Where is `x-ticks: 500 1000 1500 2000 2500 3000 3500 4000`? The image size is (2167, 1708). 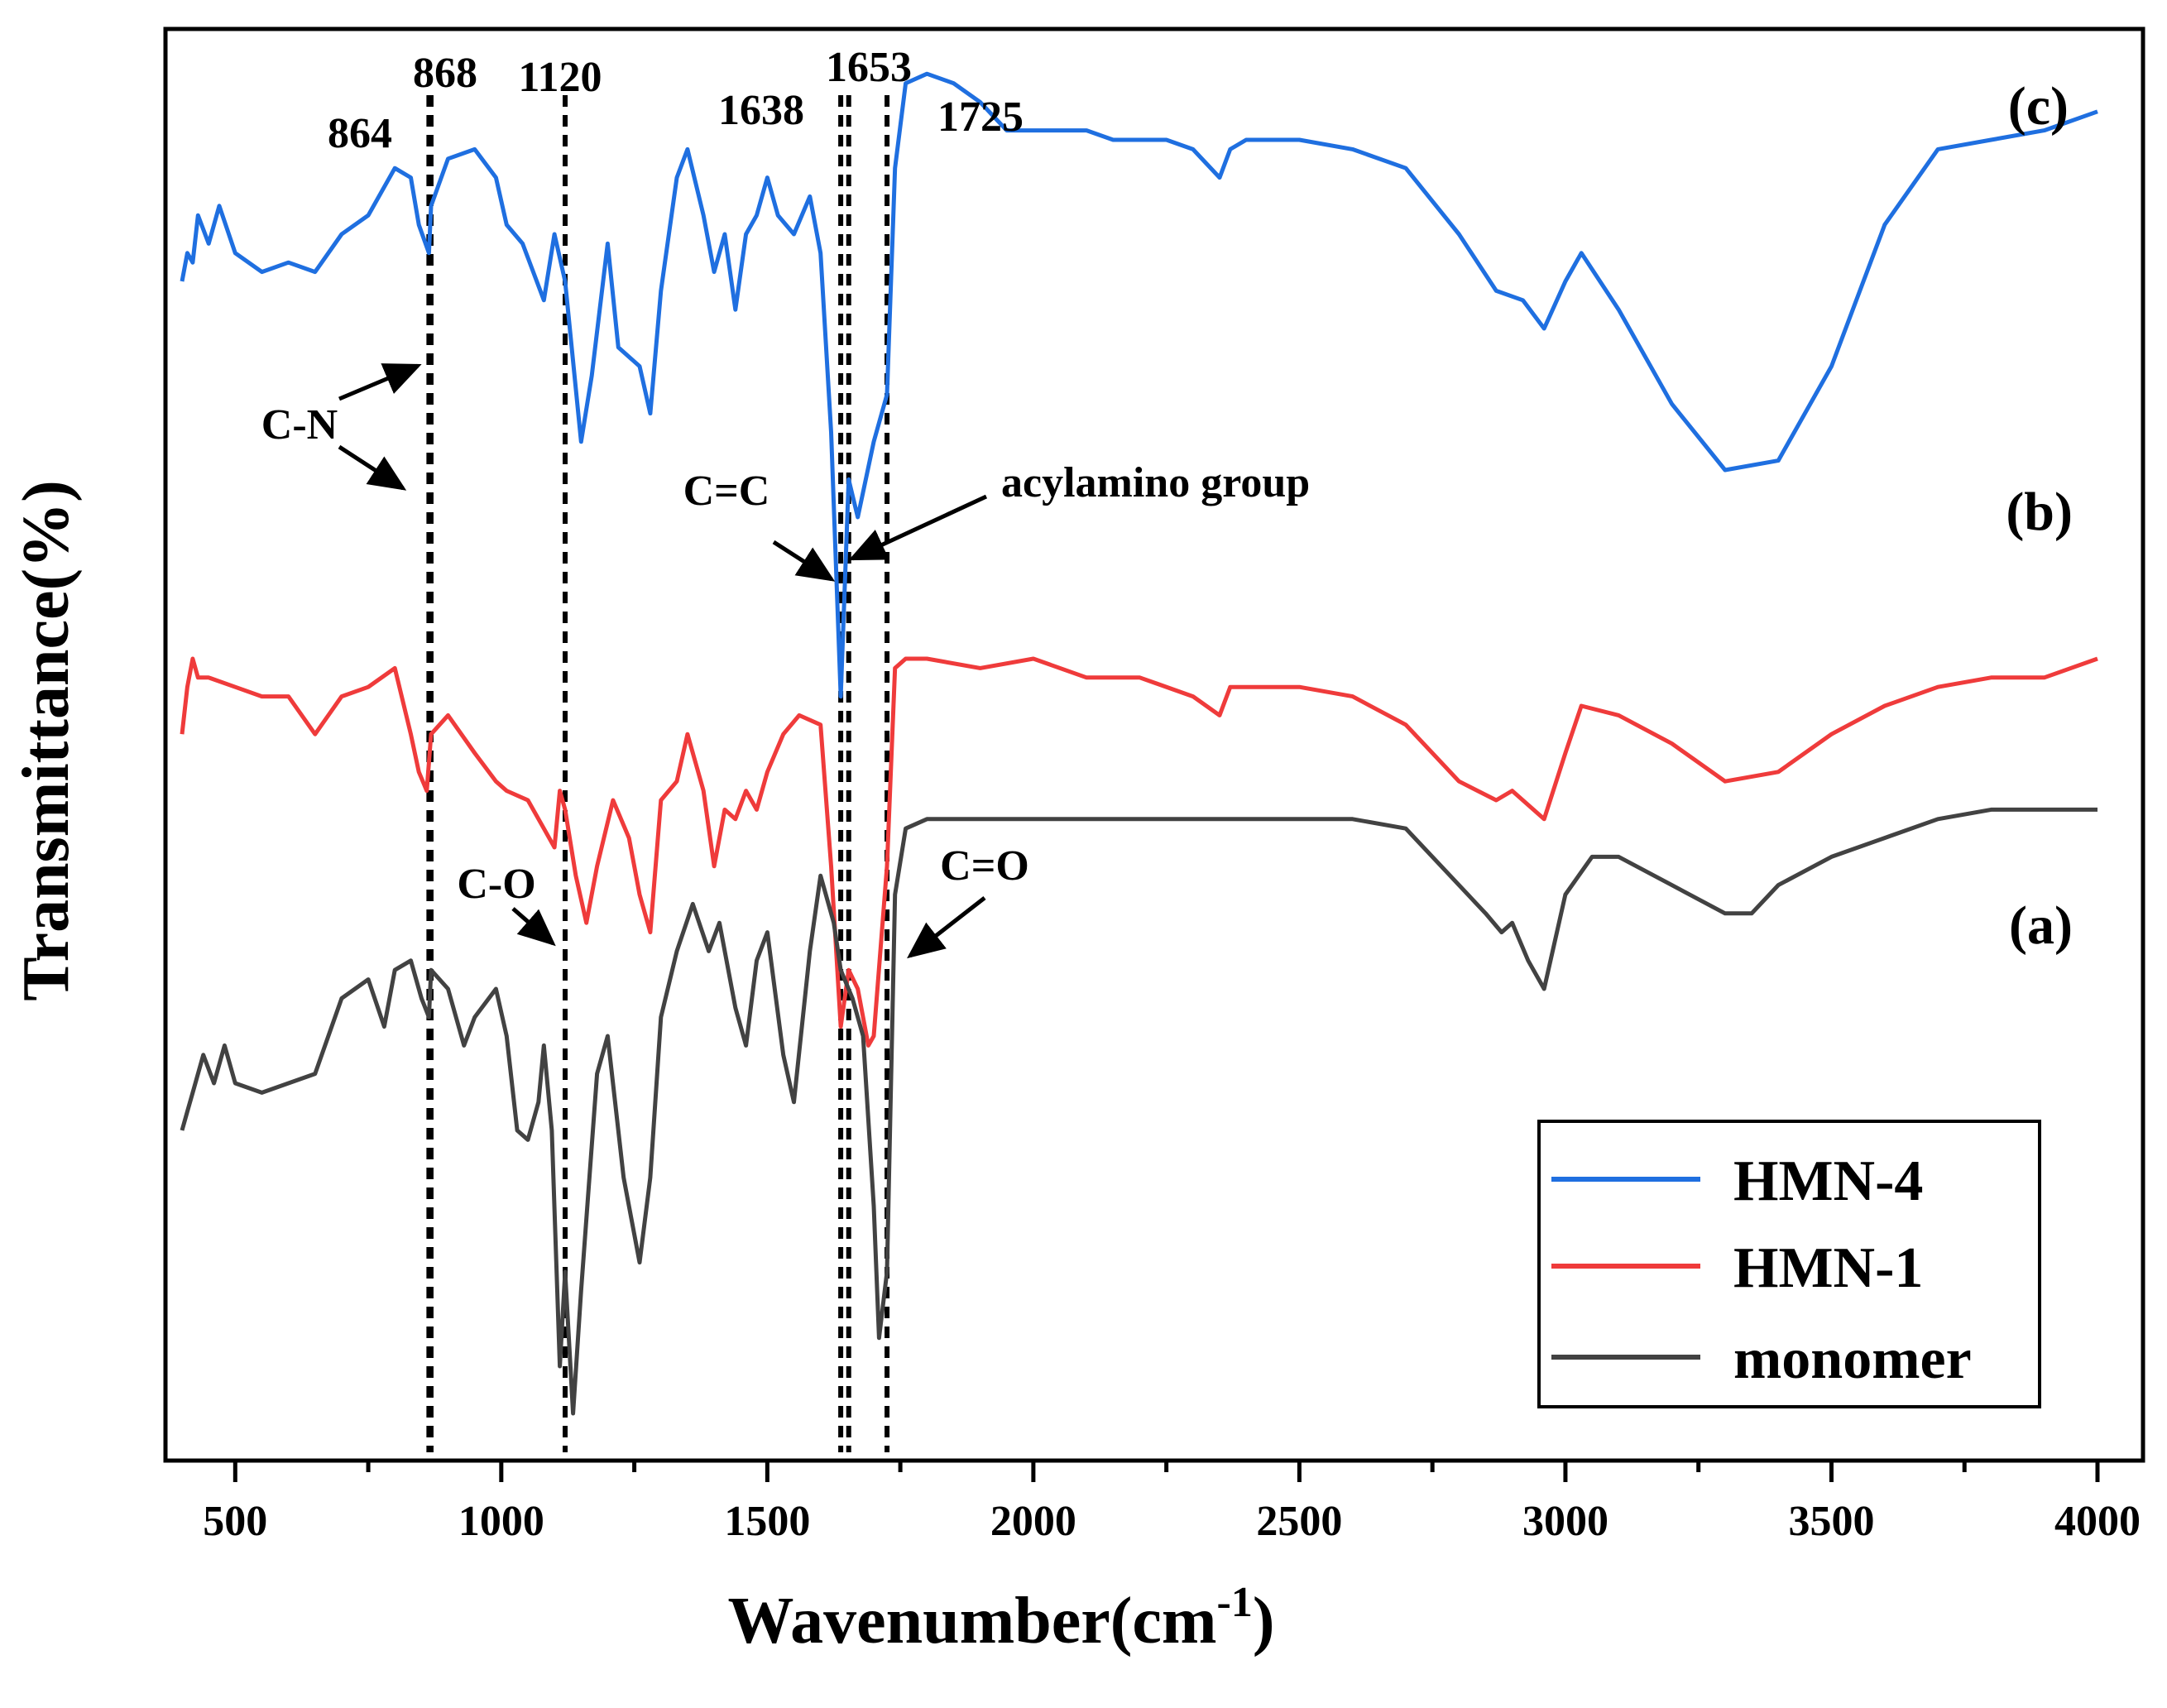 x-ticks: 500 1000 1500 2000 2500 3000 3500 4000 is located at coordinates (1172, 1503).